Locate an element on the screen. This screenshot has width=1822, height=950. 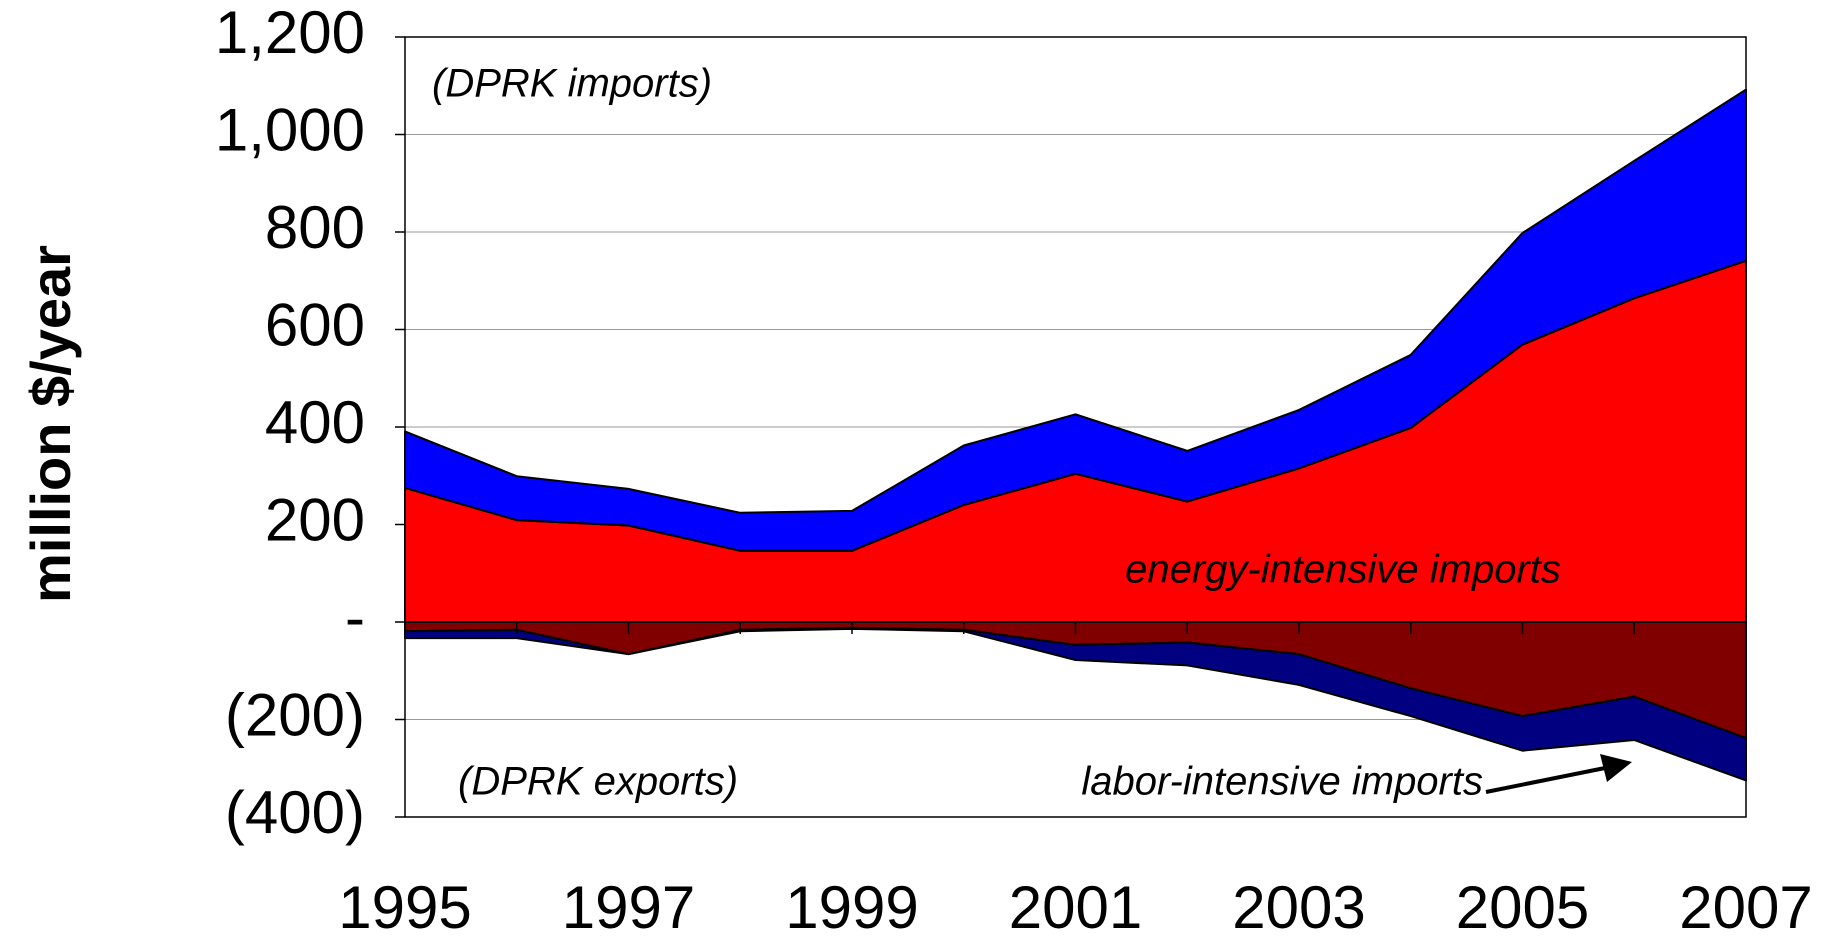
x-tick-label: 2007 is located at coordinates (1745, 907).